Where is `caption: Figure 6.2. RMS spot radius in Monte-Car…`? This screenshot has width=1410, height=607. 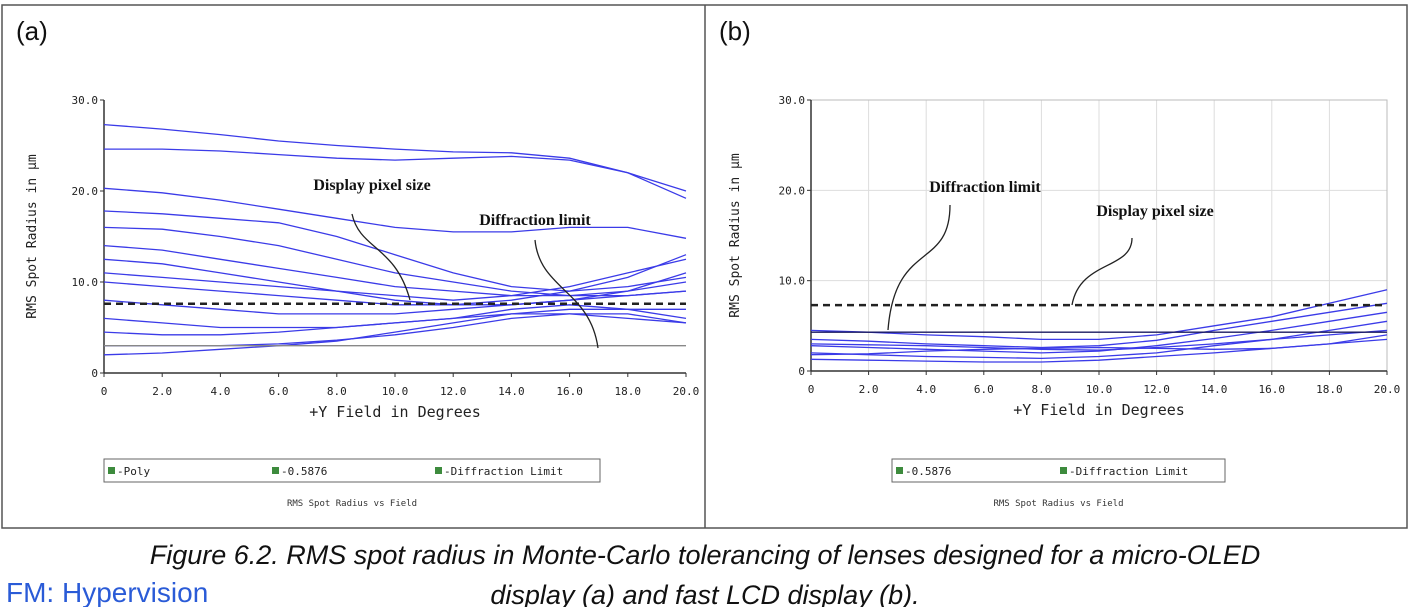
caption: Figure 6.2. RMS spot radius in Monte-Car… is located at coordinates (705, 555).